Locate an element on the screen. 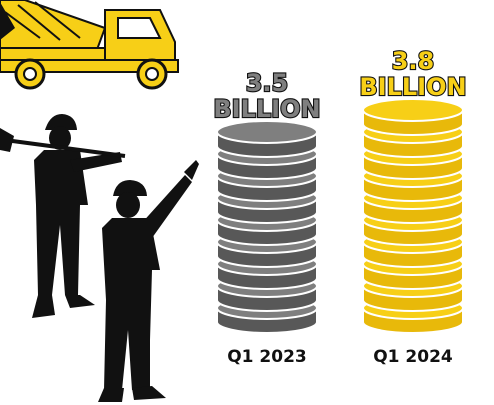 Image resolution: width=494 pixels, height=405 pixels. category-label: Q1 2023 is located at coordinates (267, 357).